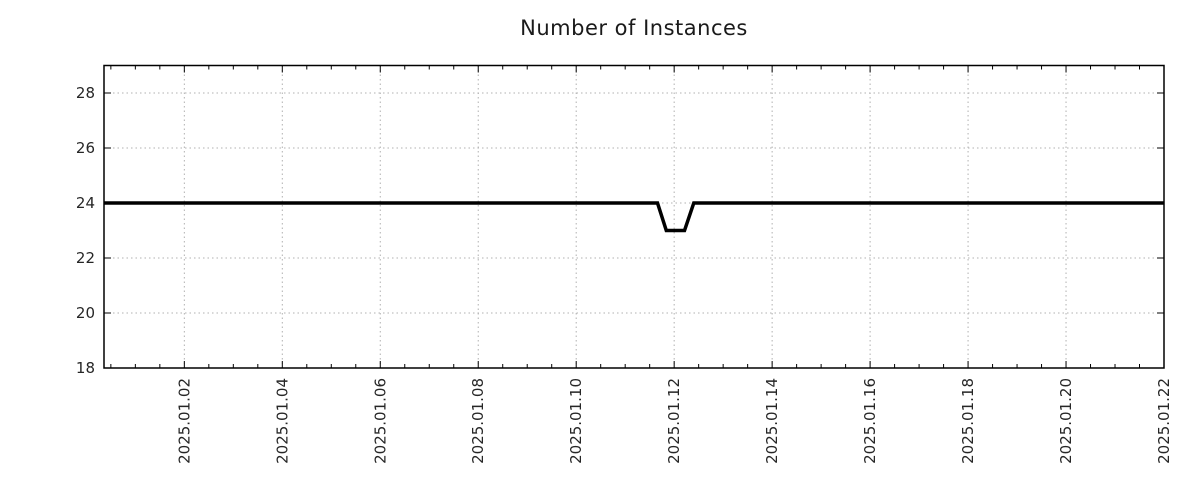 Image resolution: width=1200 pixels, height=500 pixels. What do you see at coordinates (1066, 421) in the screenshot?
I see `x-tick-label: 2025.01.20` at bounding box center [1066, 421].